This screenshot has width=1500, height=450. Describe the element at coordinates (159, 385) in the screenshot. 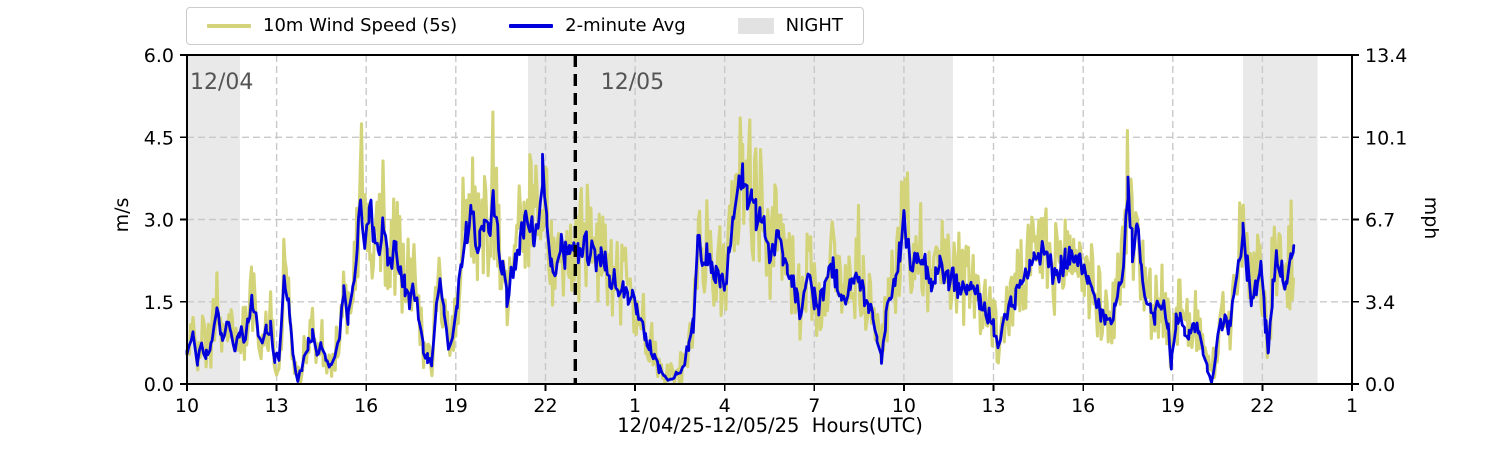

I see `y-tick-label-left: 0.0` at that location.